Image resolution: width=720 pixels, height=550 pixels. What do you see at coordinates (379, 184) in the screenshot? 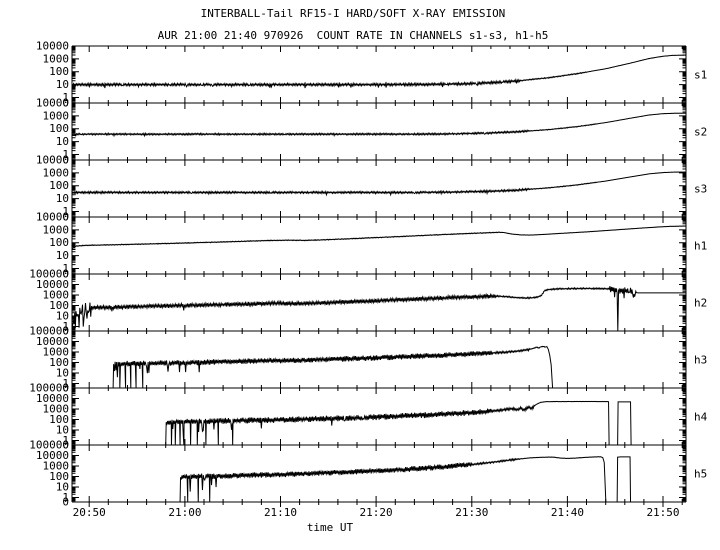
I see `curve-s3` at bounding box center [379, 184].